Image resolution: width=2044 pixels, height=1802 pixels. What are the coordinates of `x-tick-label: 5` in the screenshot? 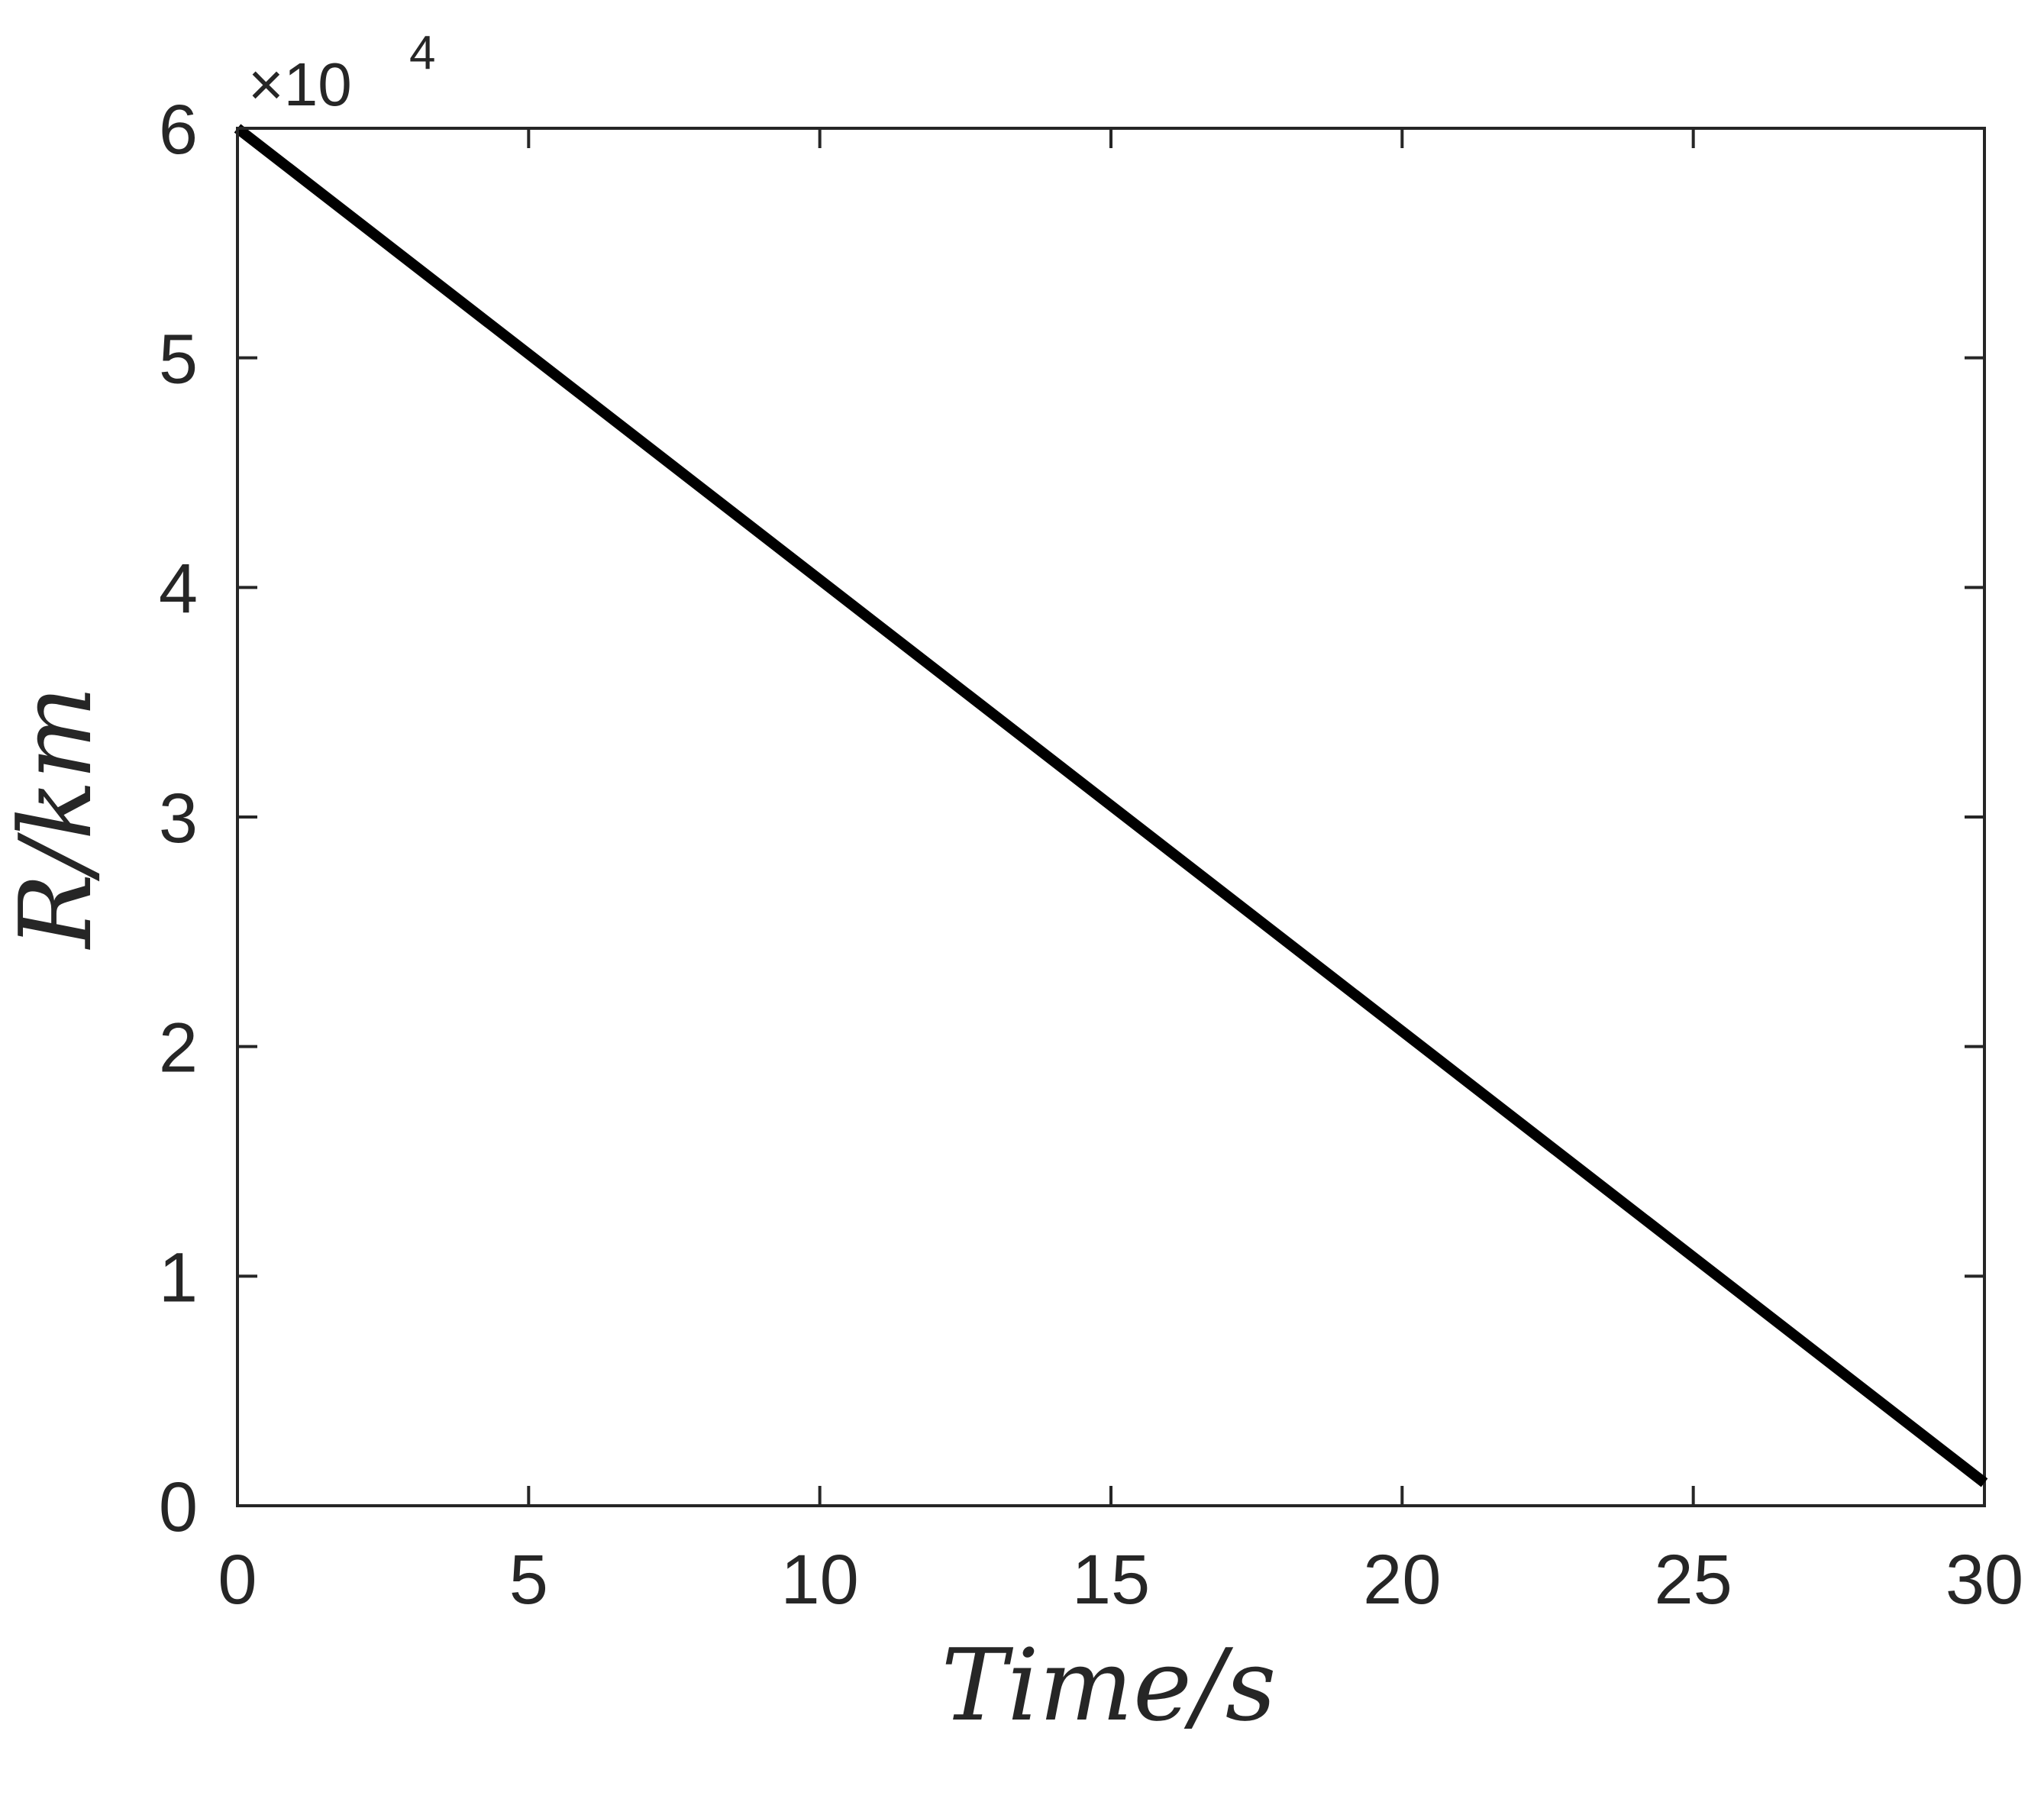 It's located at (528, 1580).